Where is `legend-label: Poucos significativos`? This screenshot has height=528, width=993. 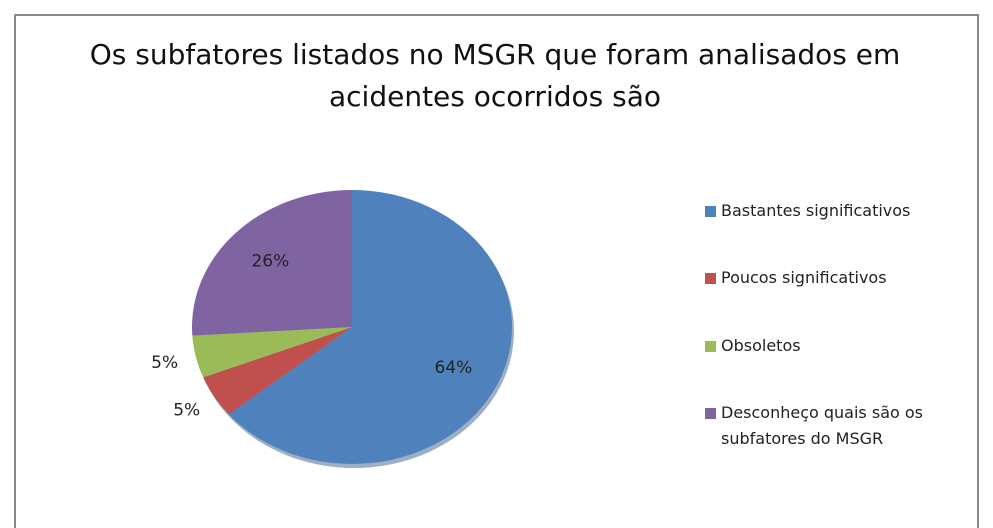
legend-label: Poucos significativos is located at coordinates (804, 277).